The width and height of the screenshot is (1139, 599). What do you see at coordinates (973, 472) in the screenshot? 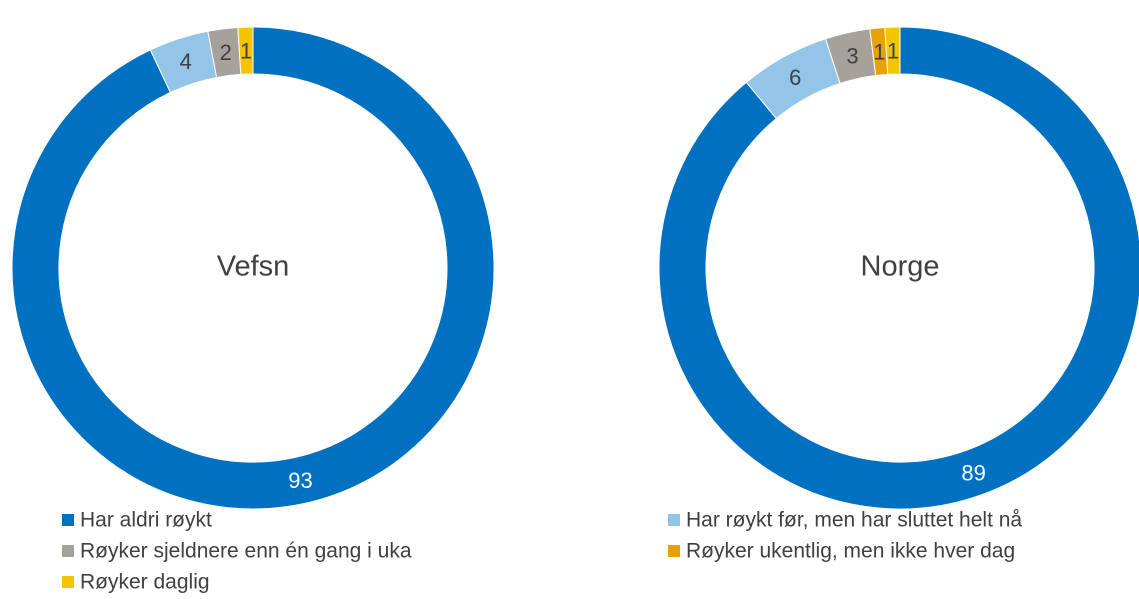
I see `data-label: 89` at bounding box center [973, 472].